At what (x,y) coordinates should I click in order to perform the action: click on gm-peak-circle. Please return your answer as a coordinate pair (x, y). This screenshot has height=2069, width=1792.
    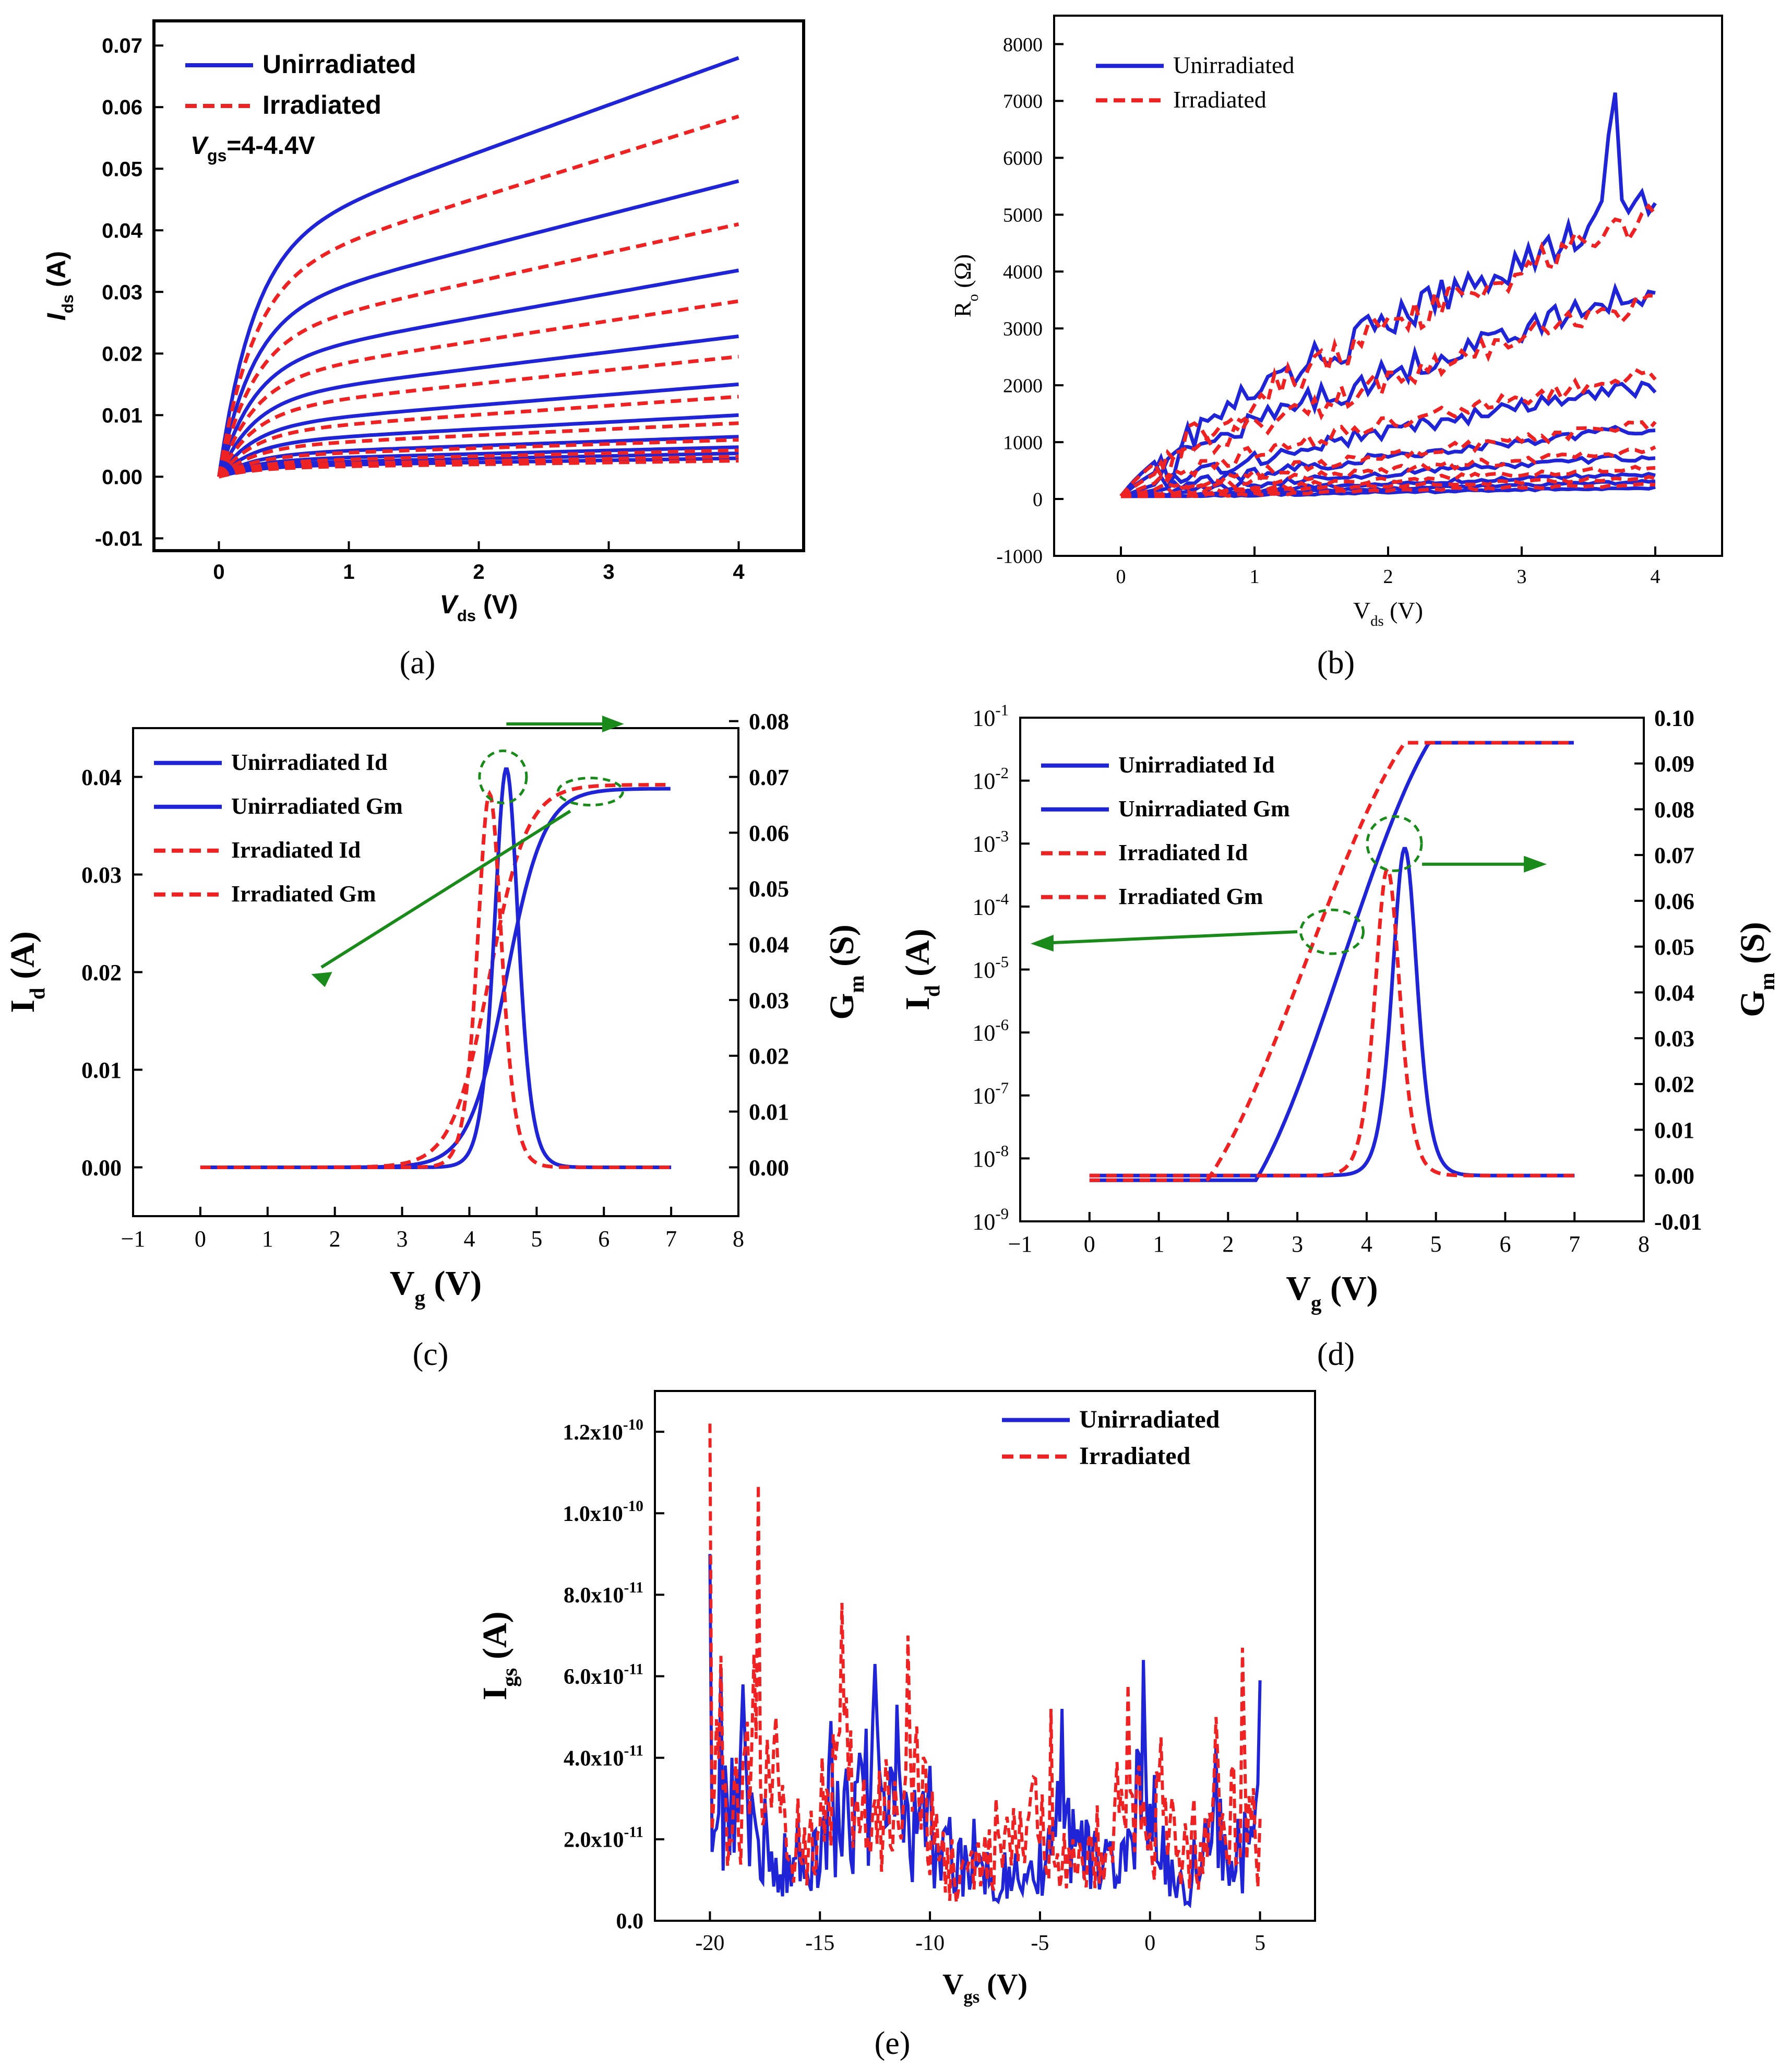
    Looking at the image, I should click on (503, 777).